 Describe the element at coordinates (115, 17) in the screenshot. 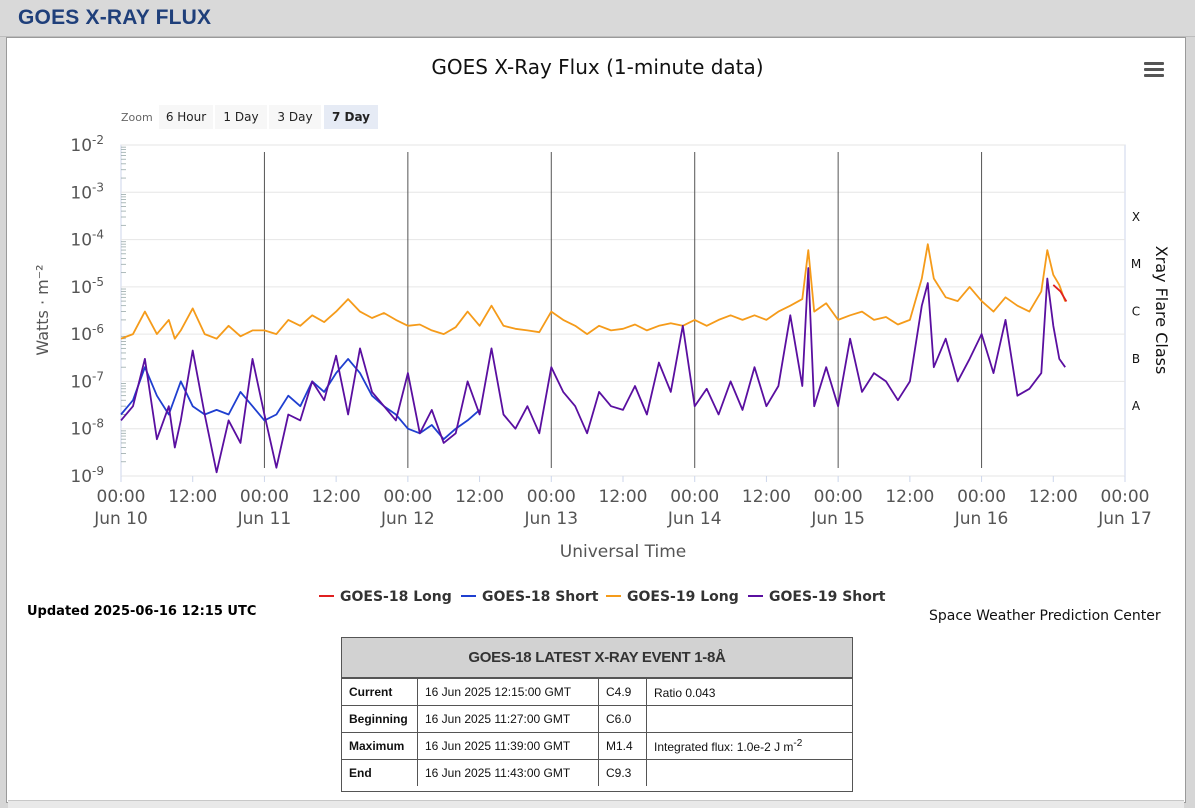

I see `page-title: GOES X-RAY FLUX` at that location.